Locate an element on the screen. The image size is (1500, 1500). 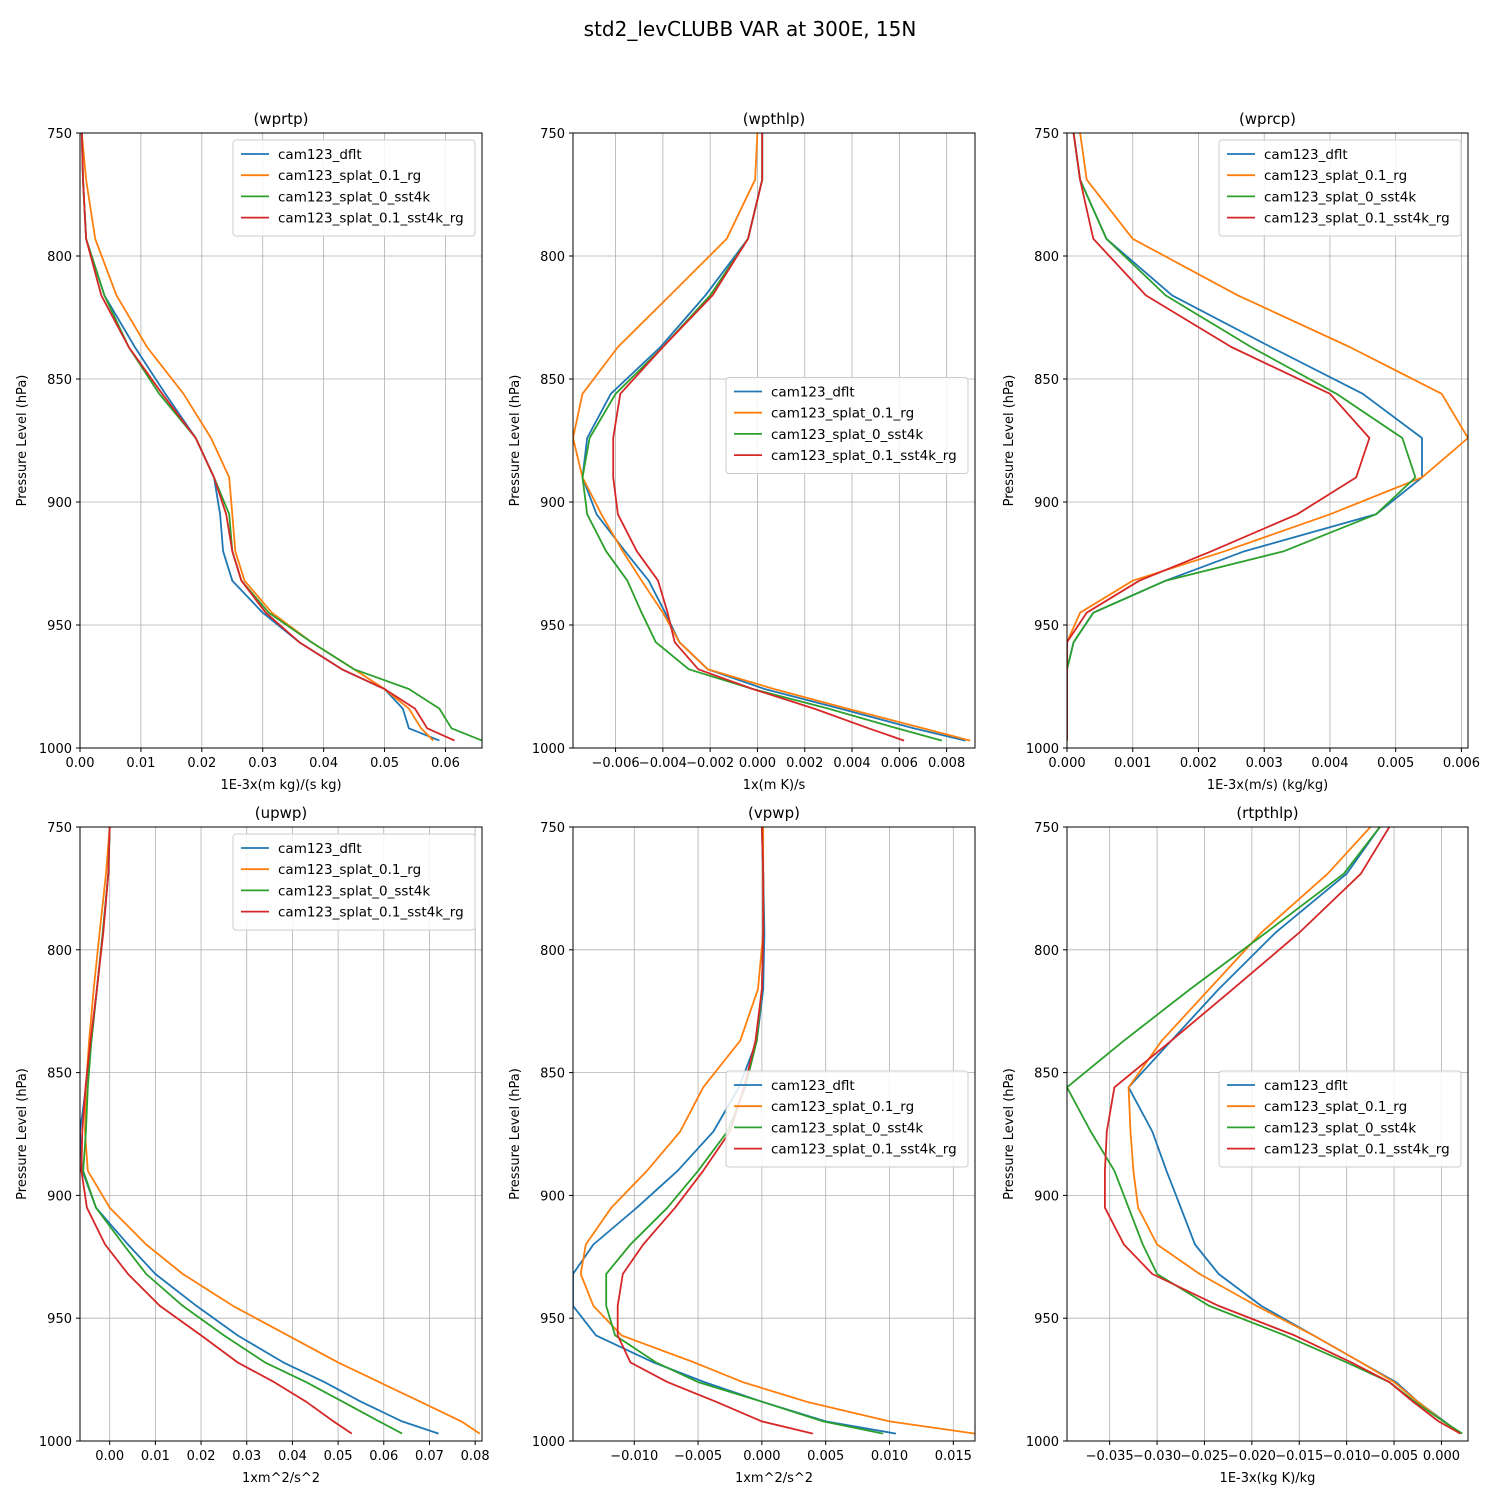
y-tick-label: 950 is located at coordinates (552, 626).